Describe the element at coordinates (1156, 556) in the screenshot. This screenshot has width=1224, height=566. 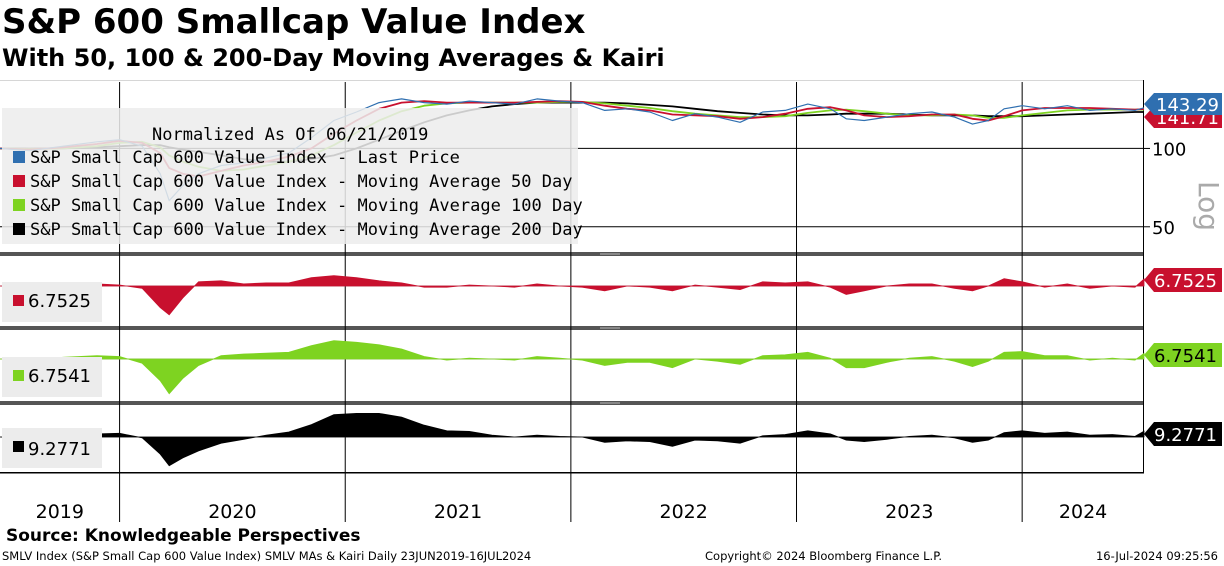
I see `footer-timestamp: 16-Jul-2024 09:25:56` at that location.